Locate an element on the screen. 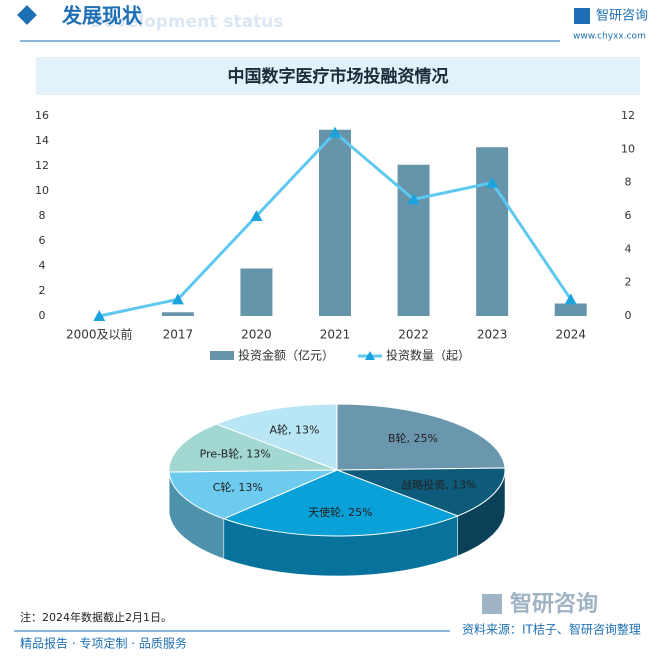 The width and height of the screenshot is (667, 657). y-tick-label: 10 is located at coordinates (42, 190).